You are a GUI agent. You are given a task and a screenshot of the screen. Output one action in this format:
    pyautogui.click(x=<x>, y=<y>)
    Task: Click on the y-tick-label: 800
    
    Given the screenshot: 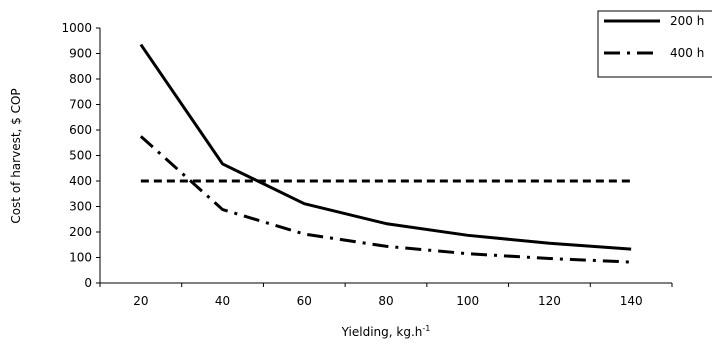 What is the action you would take?
    pyautogui.click(x=80, y=79)
    